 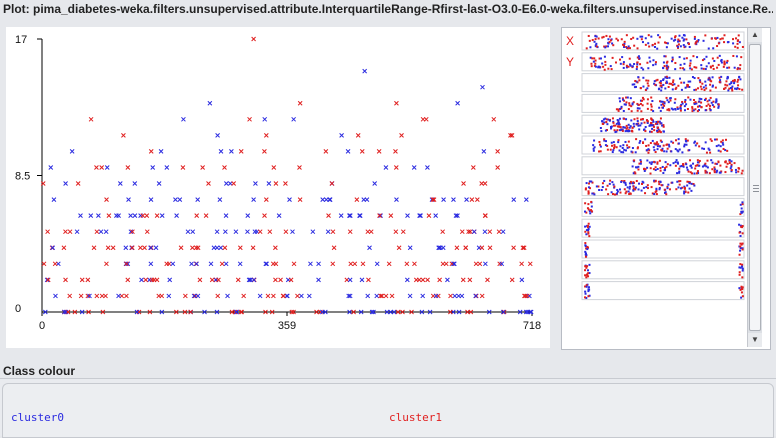 What do you see at coordinates (37, 417) in the screenshot?
I see `cluster0-legend-item: cluster0` at bounding box center [37, 417].